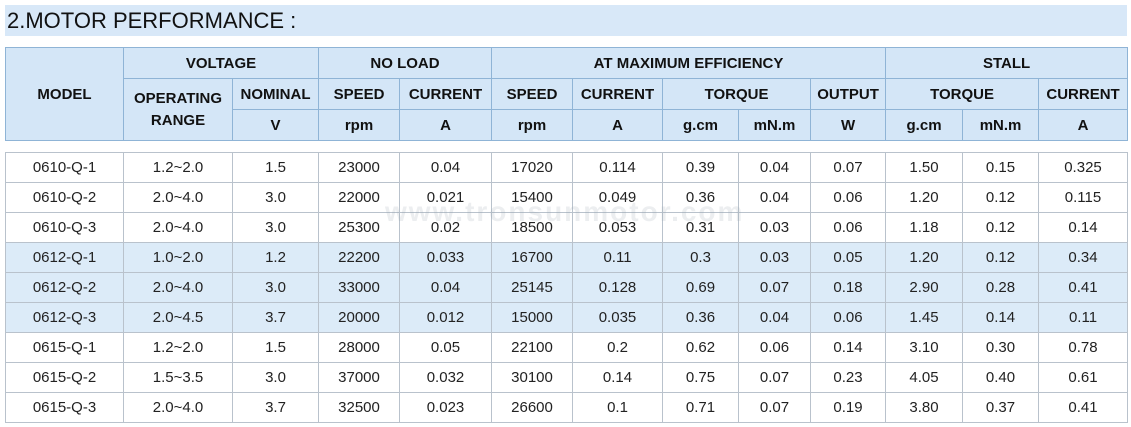 The image size is (1131, 427). Describe the element at coordinates (924, 287) in the screenshot. I see `data-cell: 2.90` at that location.